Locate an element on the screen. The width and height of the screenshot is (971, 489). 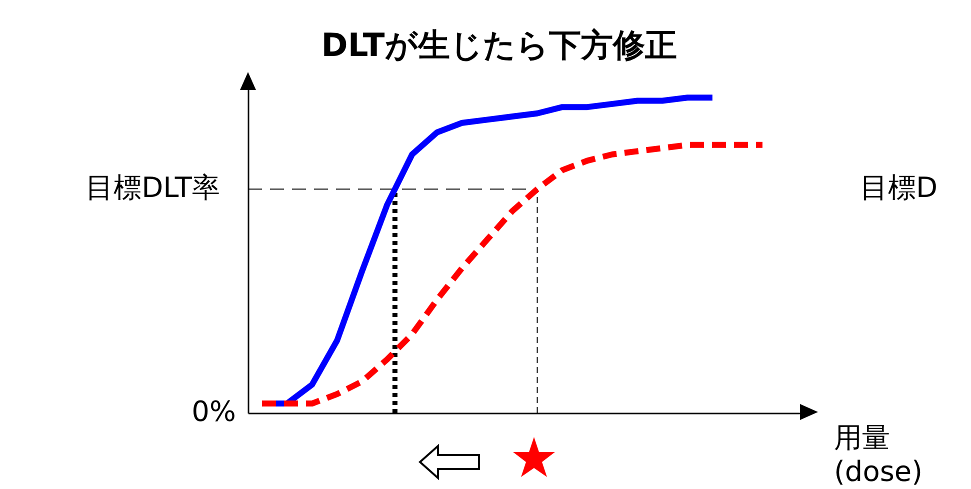
ref-line-label: 目標DLT率 is located at coordinates (153, 187).